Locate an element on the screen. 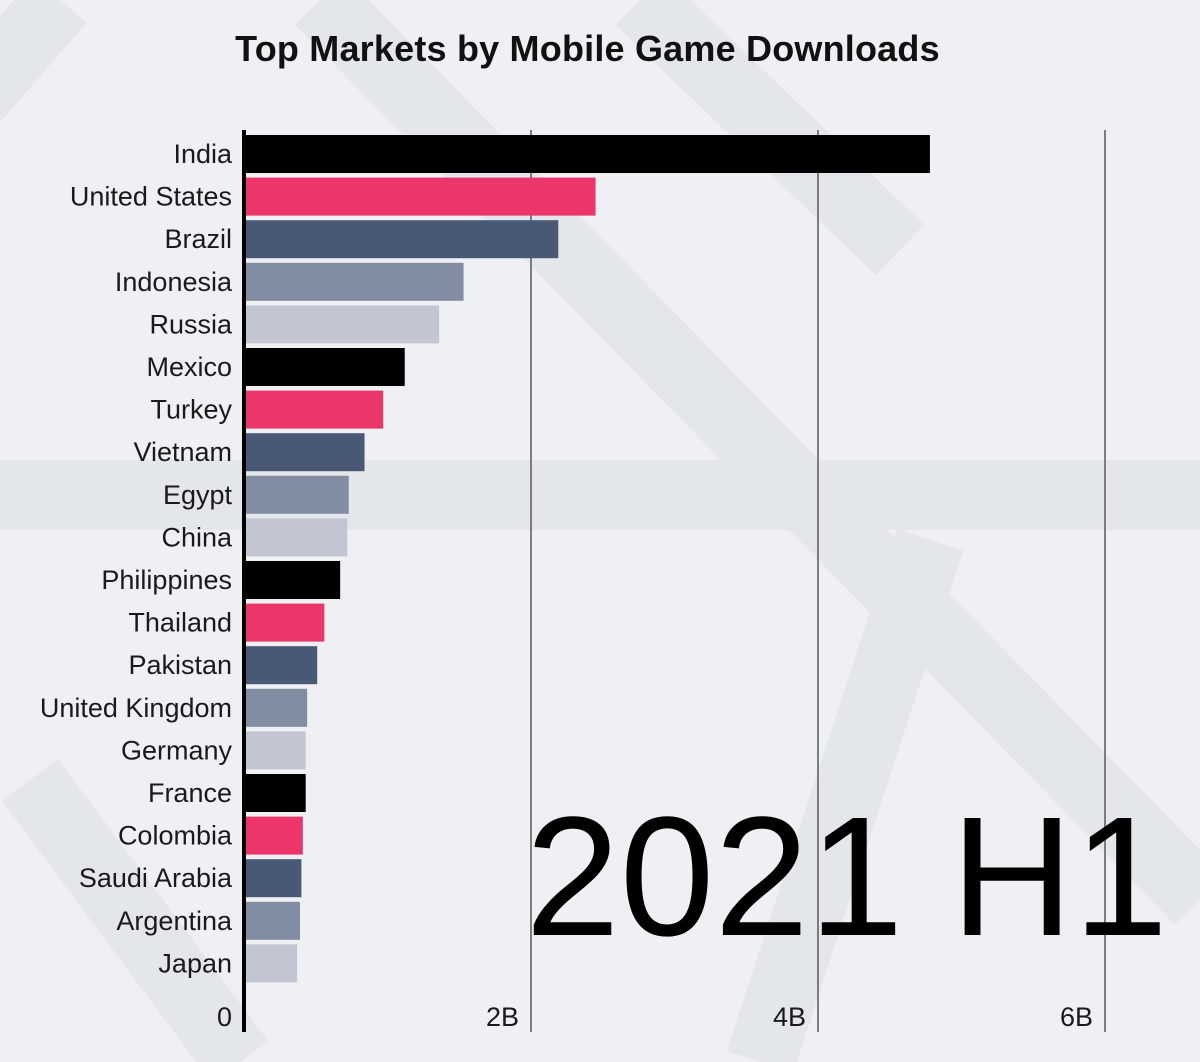 This screenshot has width=1200, height=1062. category-label: India is located at coordinates (203, 154).